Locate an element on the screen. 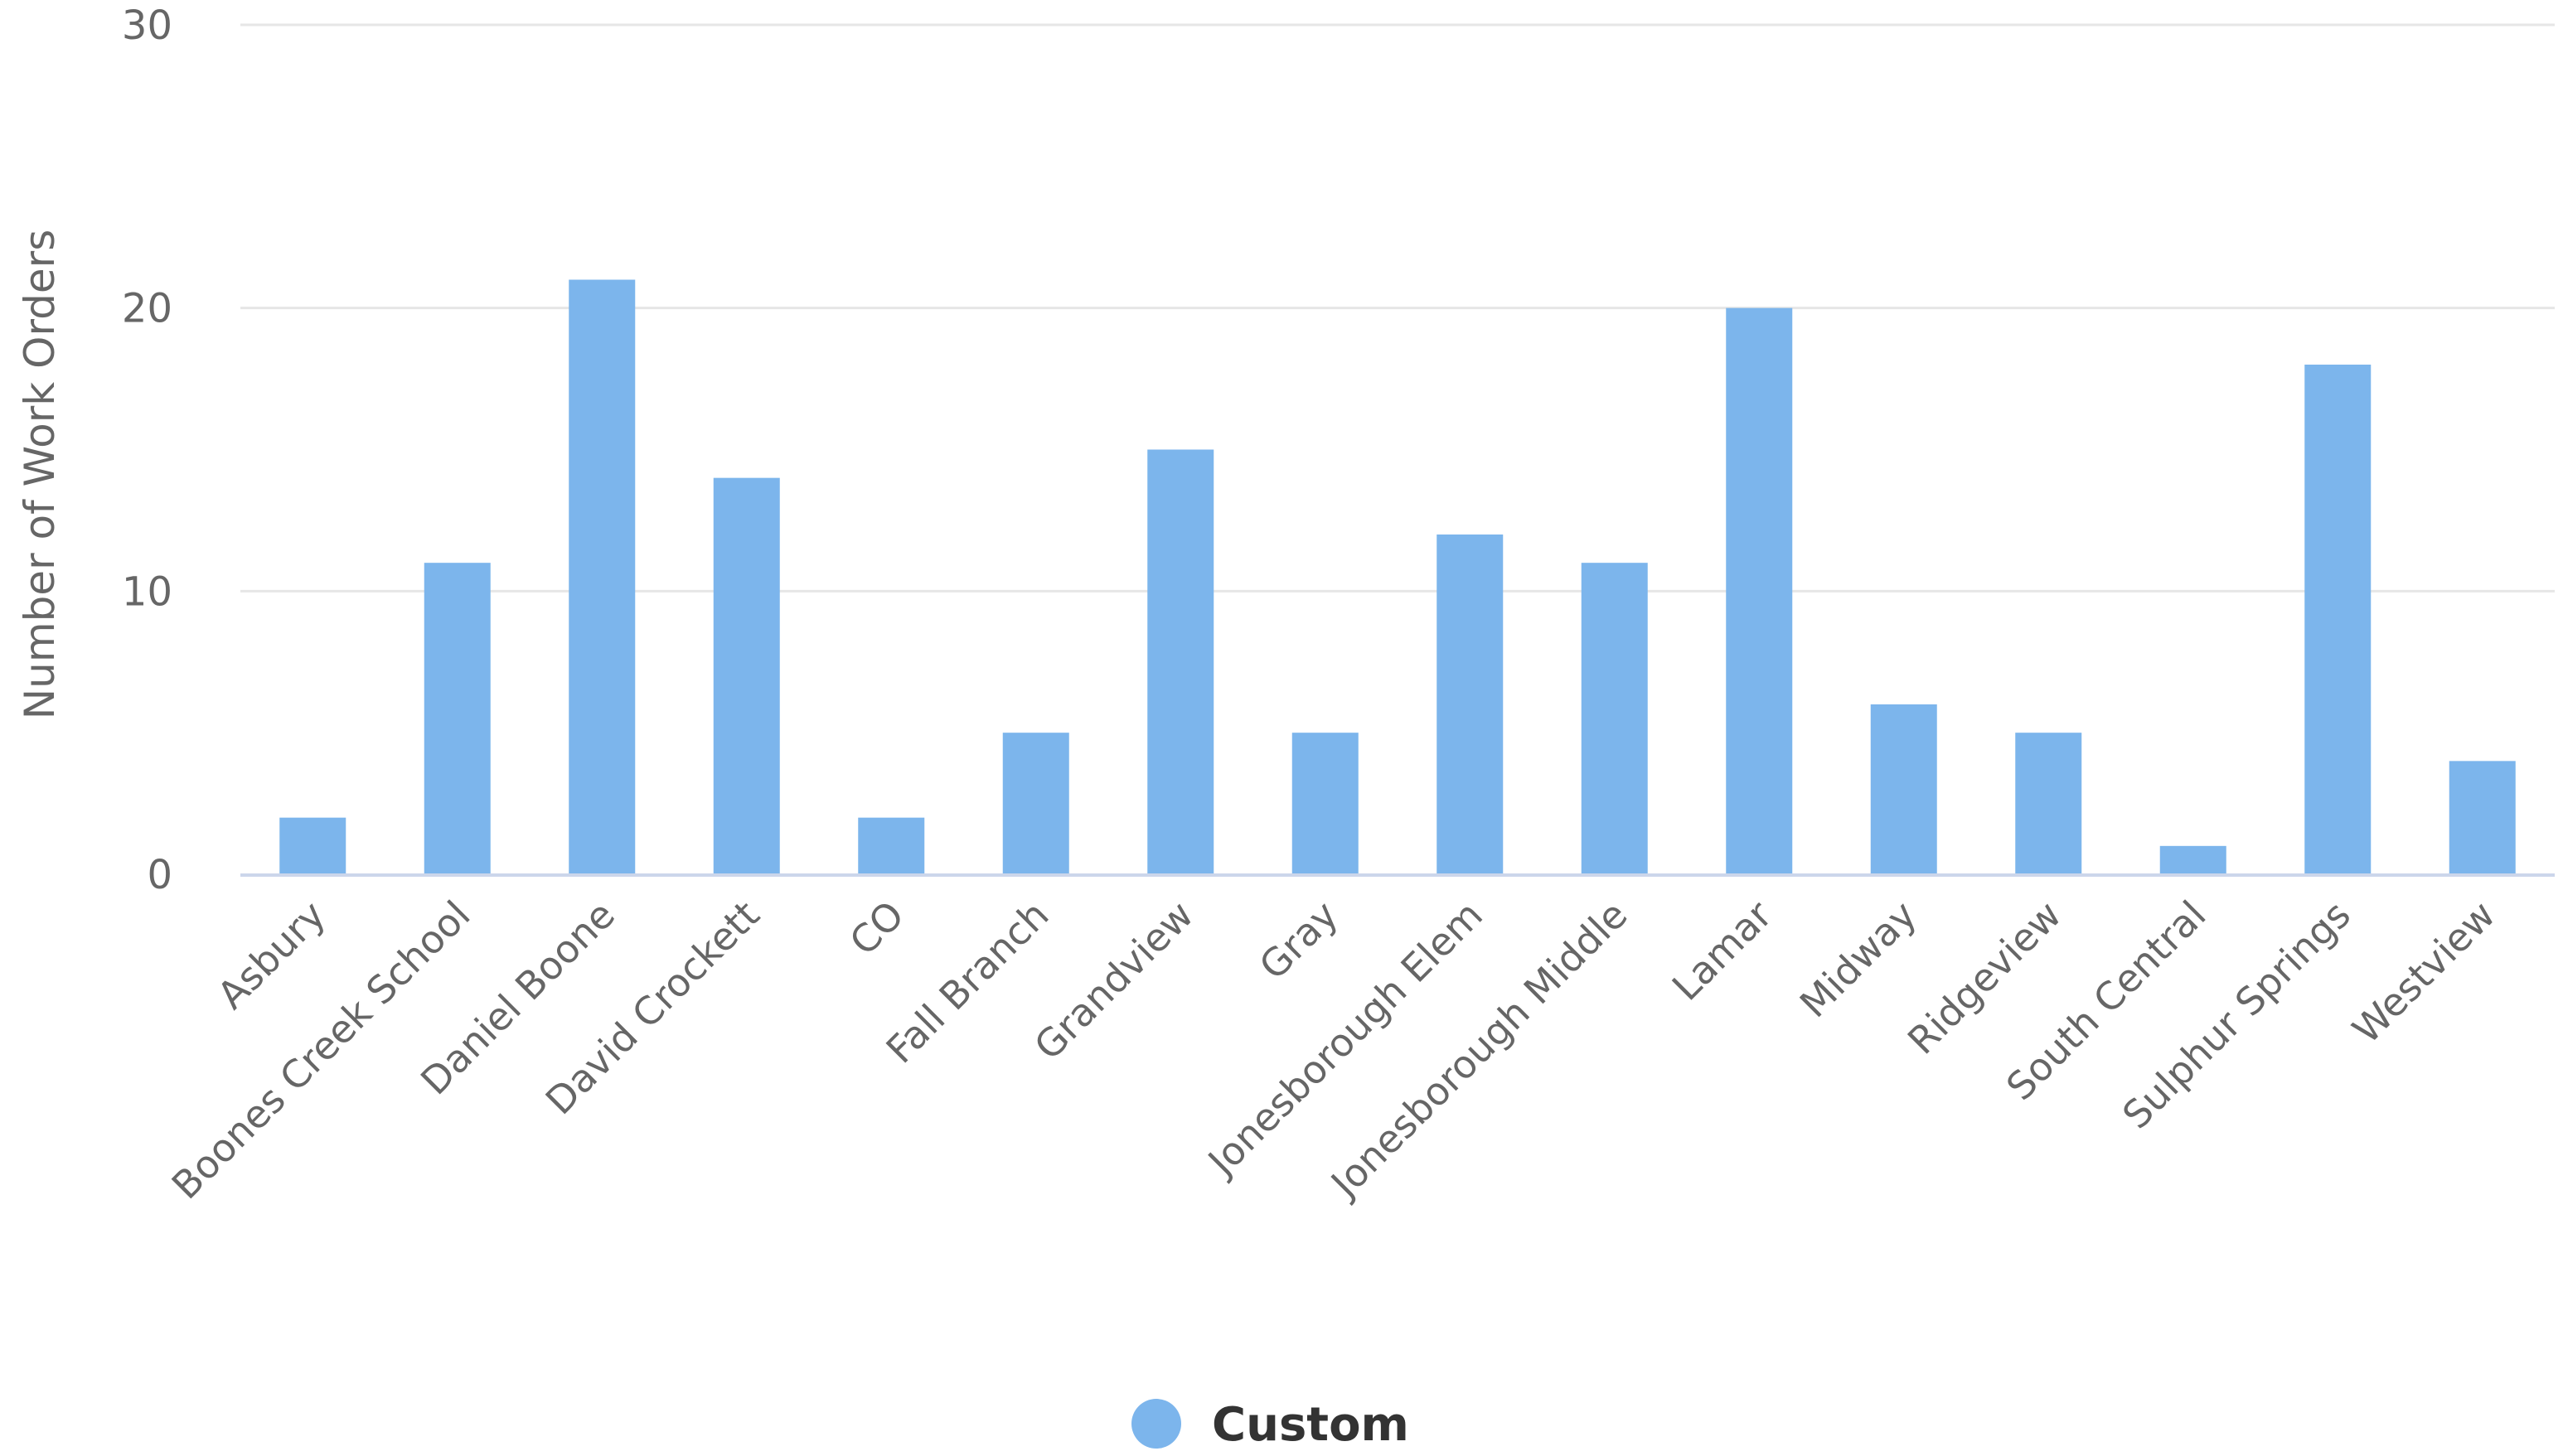 Image resolution: width=2563 pixels, height=1456 pixels. bar-south-central is located at coordinates (2192, 860).